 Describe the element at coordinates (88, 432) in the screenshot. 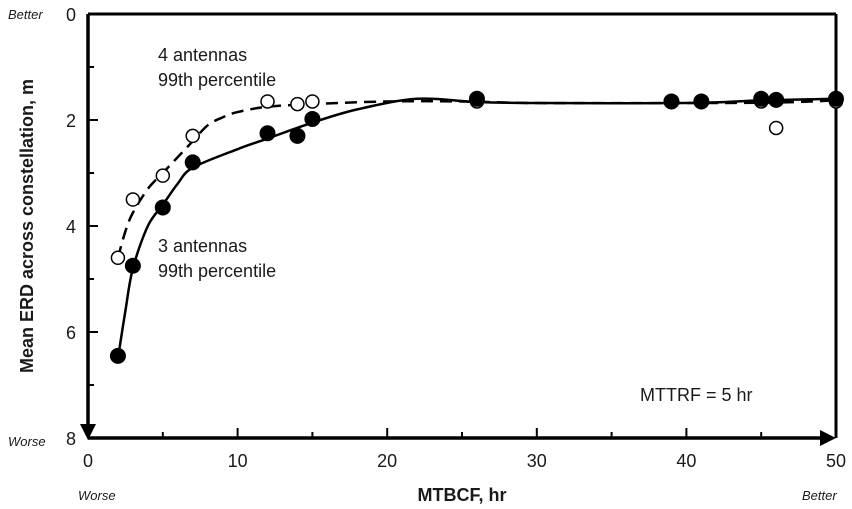

I see `y-axis-arrow-icon` at that location.